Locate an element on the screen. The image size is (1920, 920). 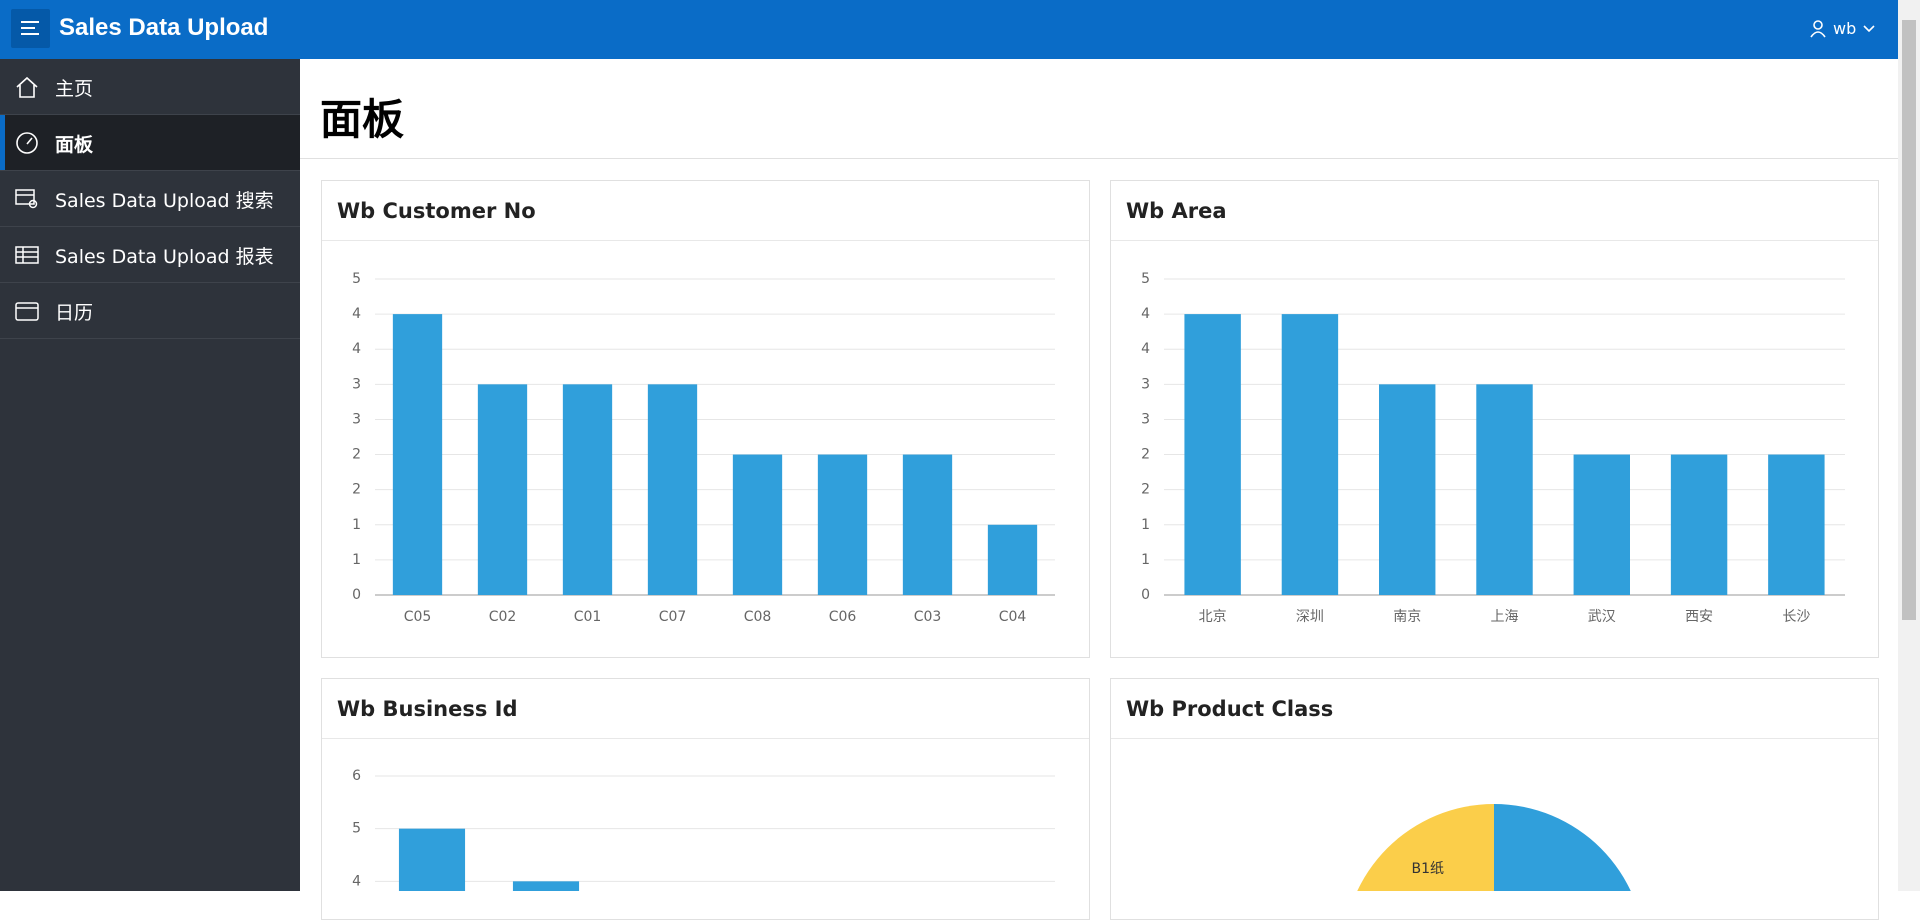
nav-label: 日历 is located at coordinates (74, 313).